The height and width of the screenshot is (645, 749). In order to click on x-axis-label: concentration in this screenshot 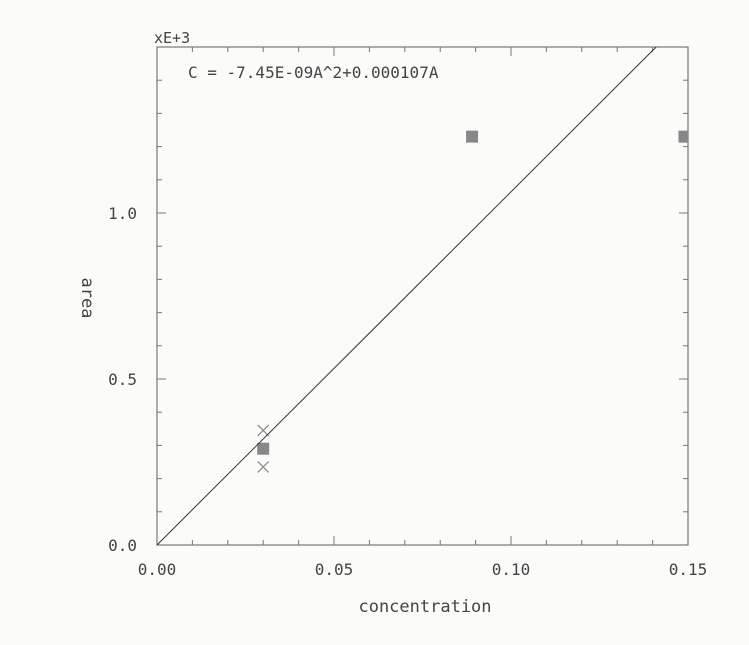, I will do `click(424, 607)`.